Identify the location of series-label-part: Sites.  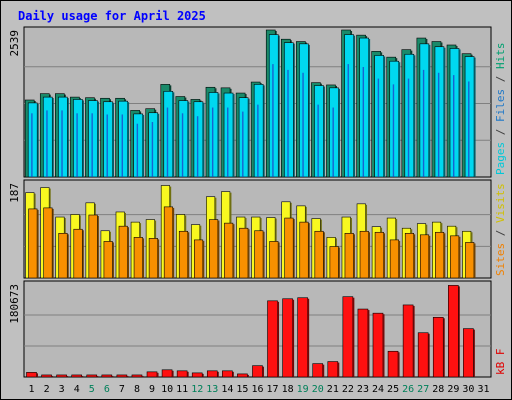
(500, 259).